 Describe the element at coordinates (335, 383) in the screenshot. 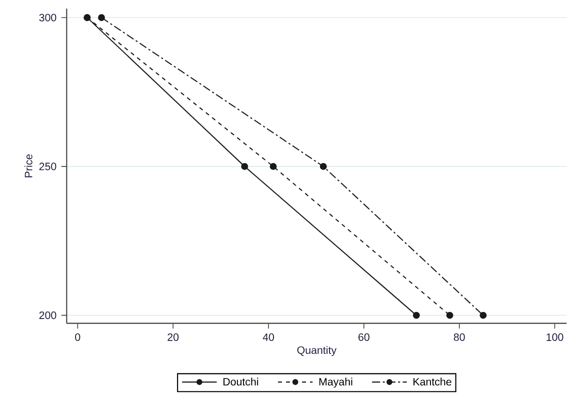

I see `legend-label: Mayahi` at that location.